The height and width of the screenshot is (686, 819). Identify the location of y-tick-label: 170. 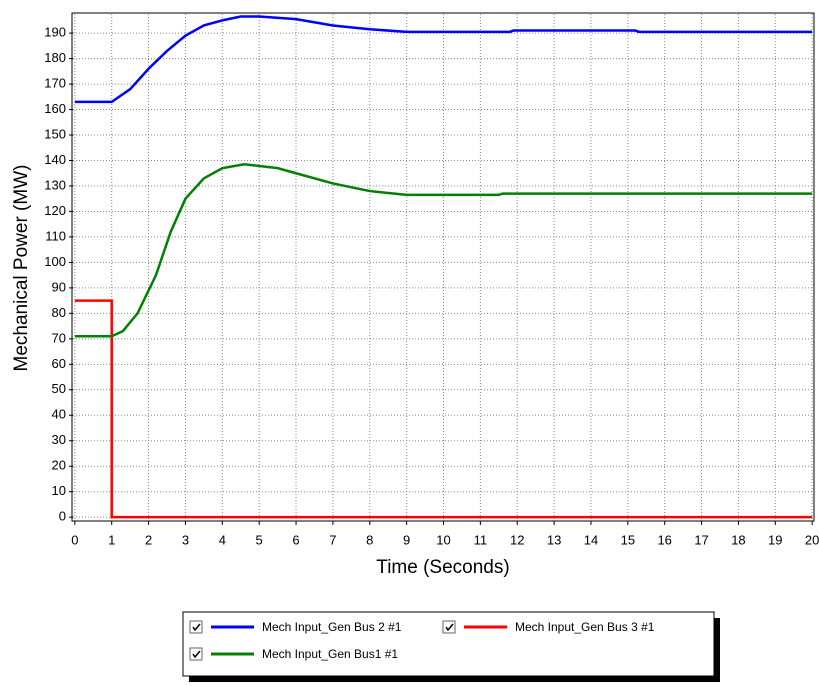
(55, 83).